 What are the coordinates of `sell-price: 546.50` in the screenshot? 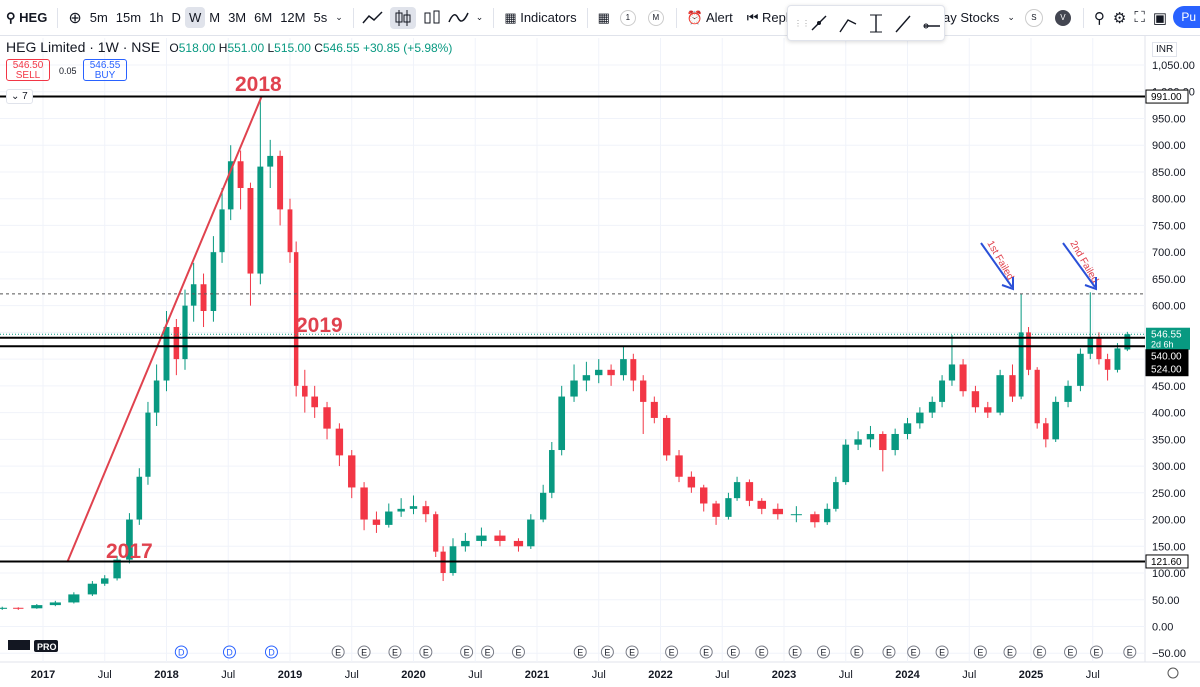 It's located at (28, 65).